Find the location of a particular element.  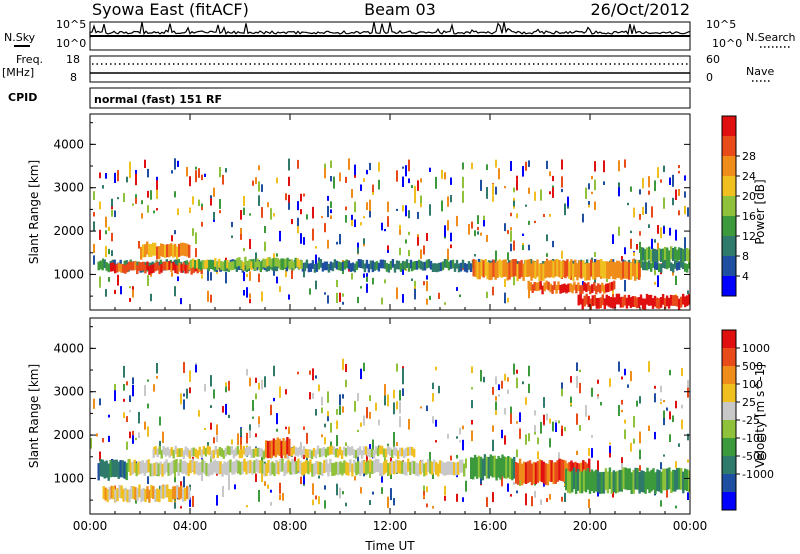

power-ylabel: Slant Range [km] is located at coordinates (34, 212).